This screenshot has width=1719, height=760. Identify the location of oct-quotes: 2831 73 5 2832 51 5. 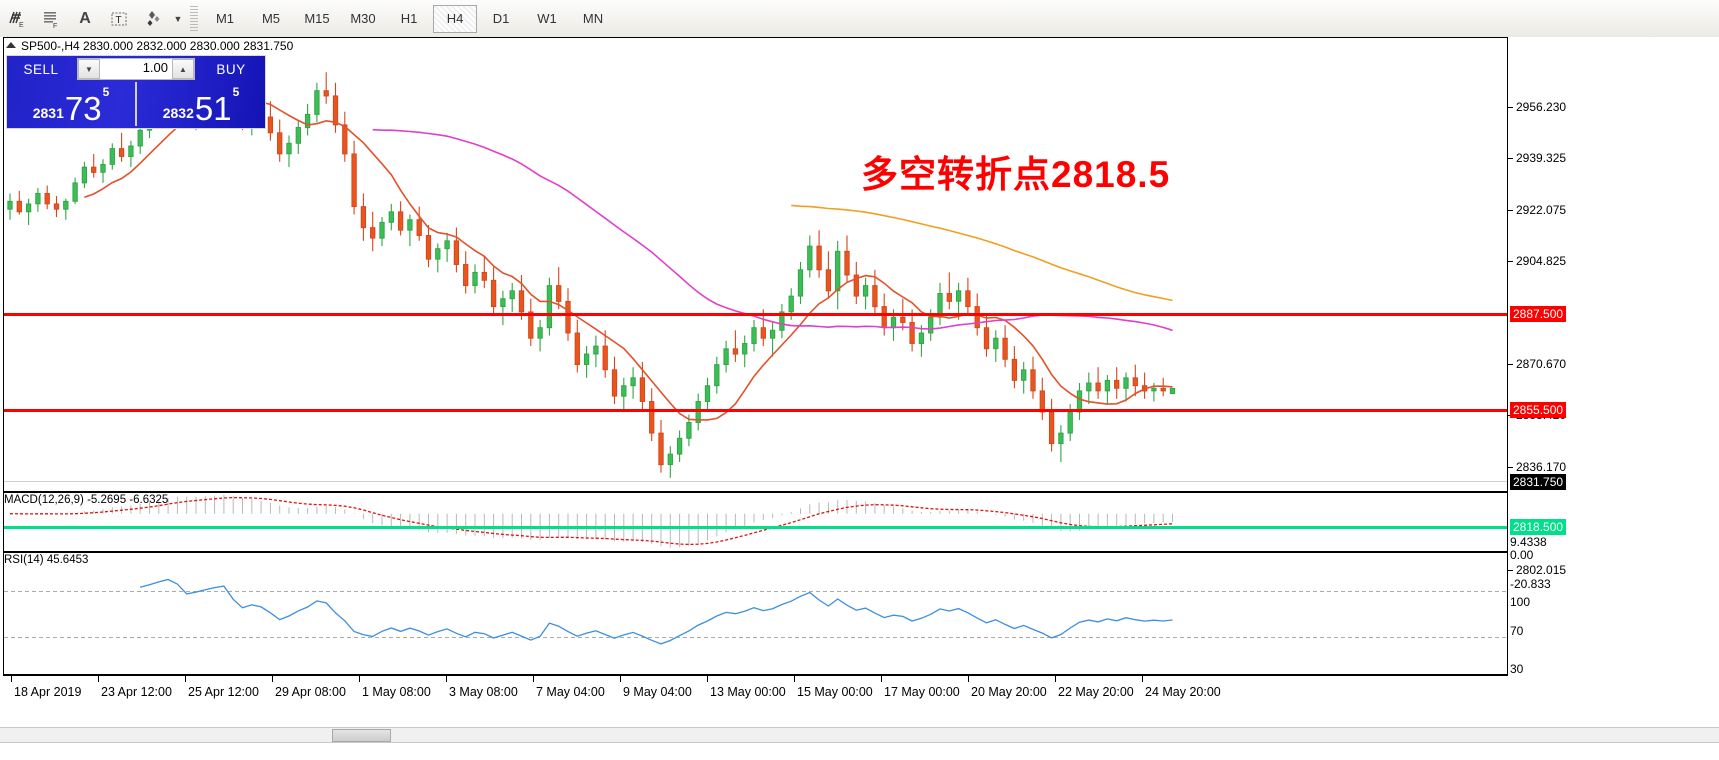
(136, 104).